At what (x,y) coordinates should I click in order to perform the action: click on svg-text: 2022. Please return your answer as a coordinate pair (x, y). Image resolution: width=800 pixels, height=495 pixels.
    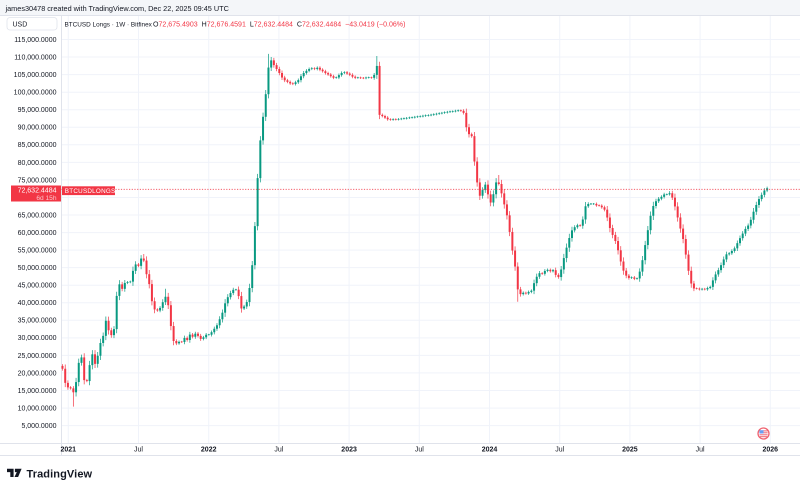
    Looking at the image, I should click on (209, 450).